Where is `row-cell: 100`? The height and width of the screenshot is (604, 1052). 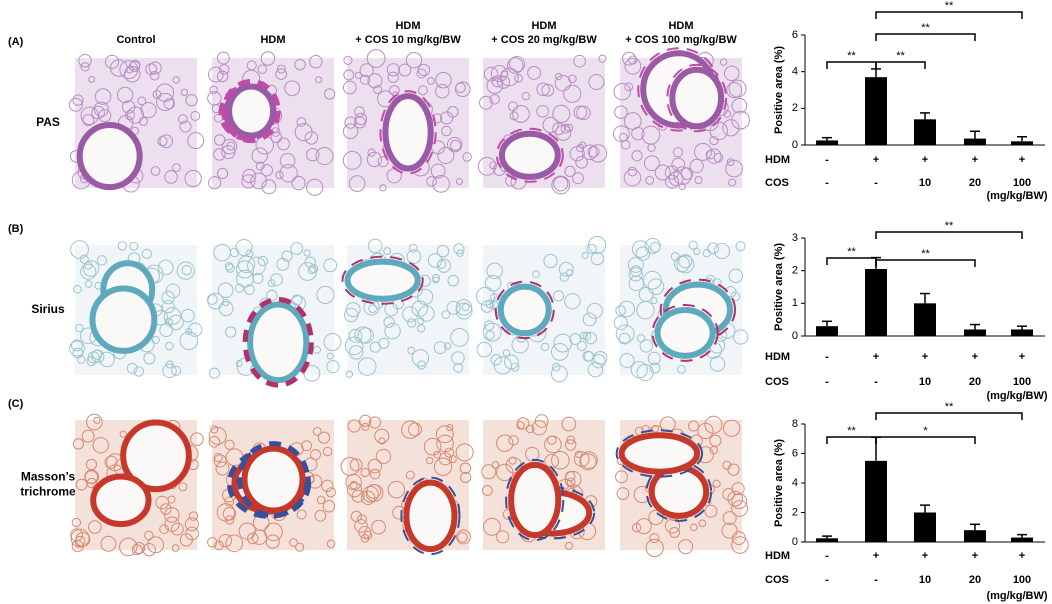
row-cell: 100 is located at coordinates (1022, 183).